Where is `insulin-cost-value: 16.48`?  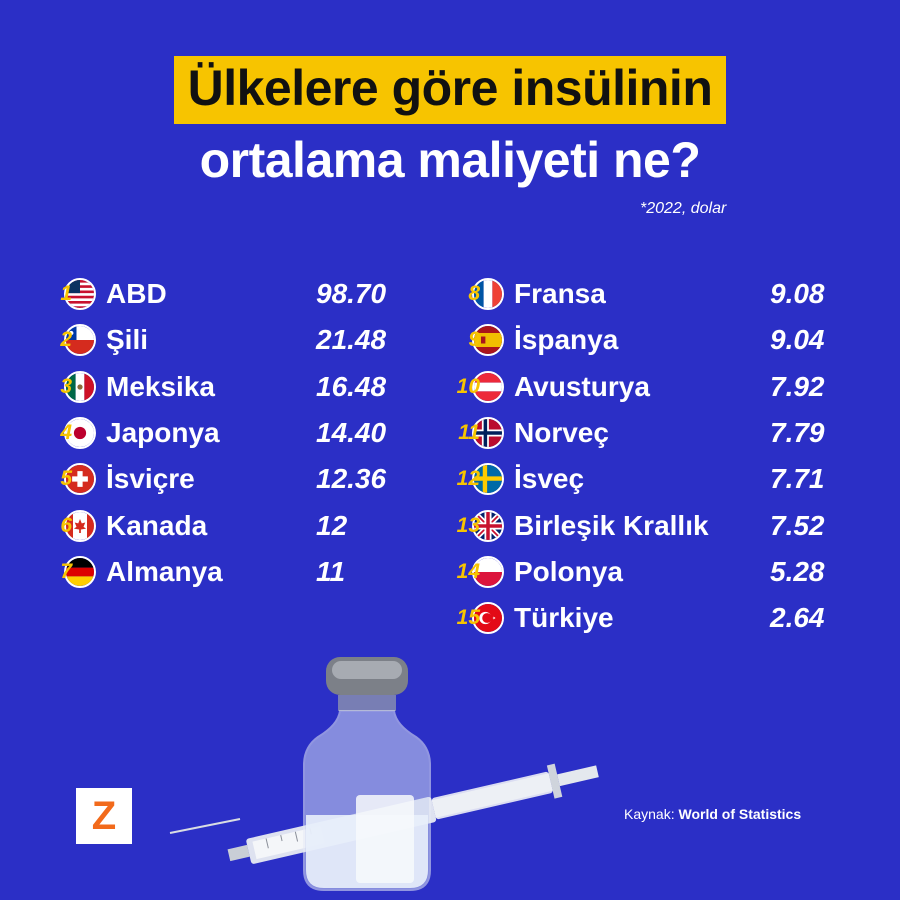 insulin-cost-value: 16.48 is located at coordinates (351, 386).